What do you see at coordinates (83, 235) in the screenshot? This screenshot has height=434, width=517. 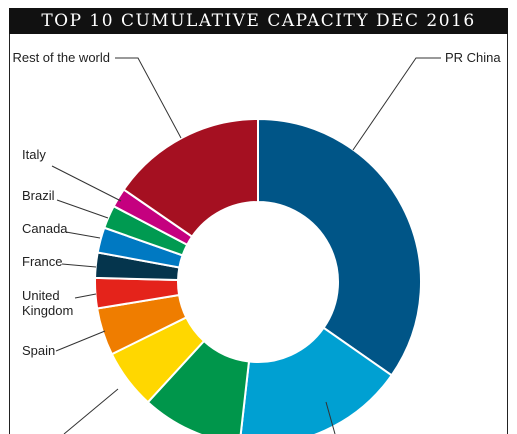 I see `leader-line-canada` at bounding box center [83, 235].